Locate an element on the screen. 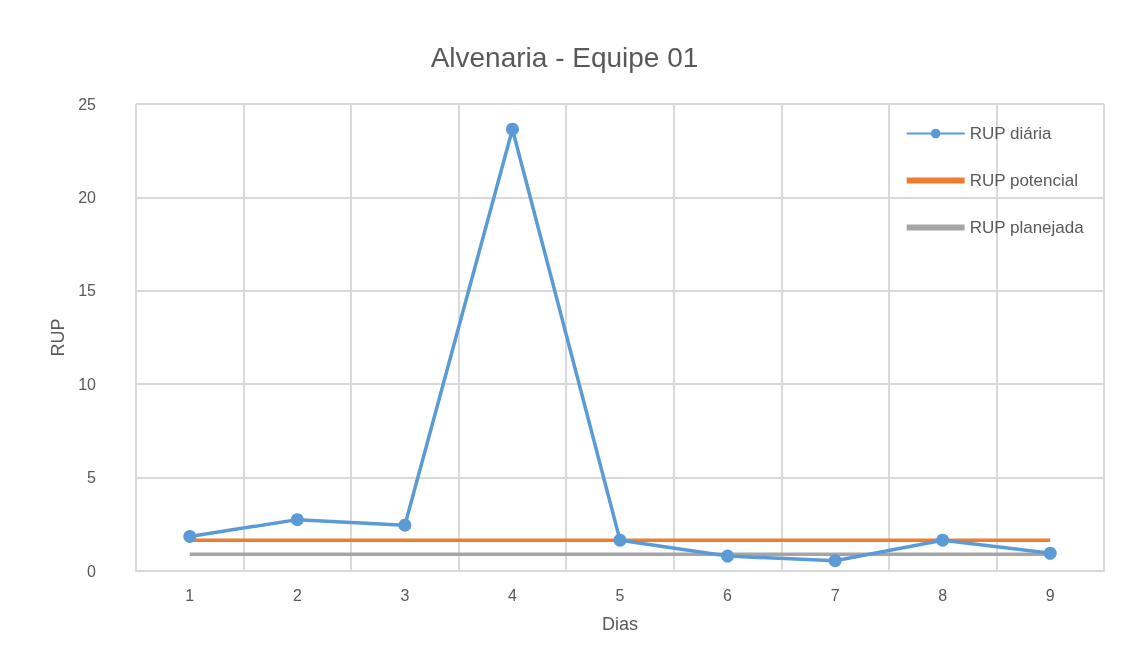 The width and height of the screenshot is (1129, 657). x-tick-label: 9 is located at coordinates (1050, 595).